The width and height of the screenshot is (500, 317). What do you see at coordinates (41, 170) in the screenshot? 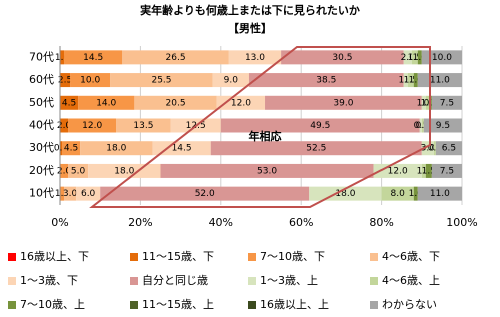
I see `y-tick-label: 20代` at bounding box center [41, 170].